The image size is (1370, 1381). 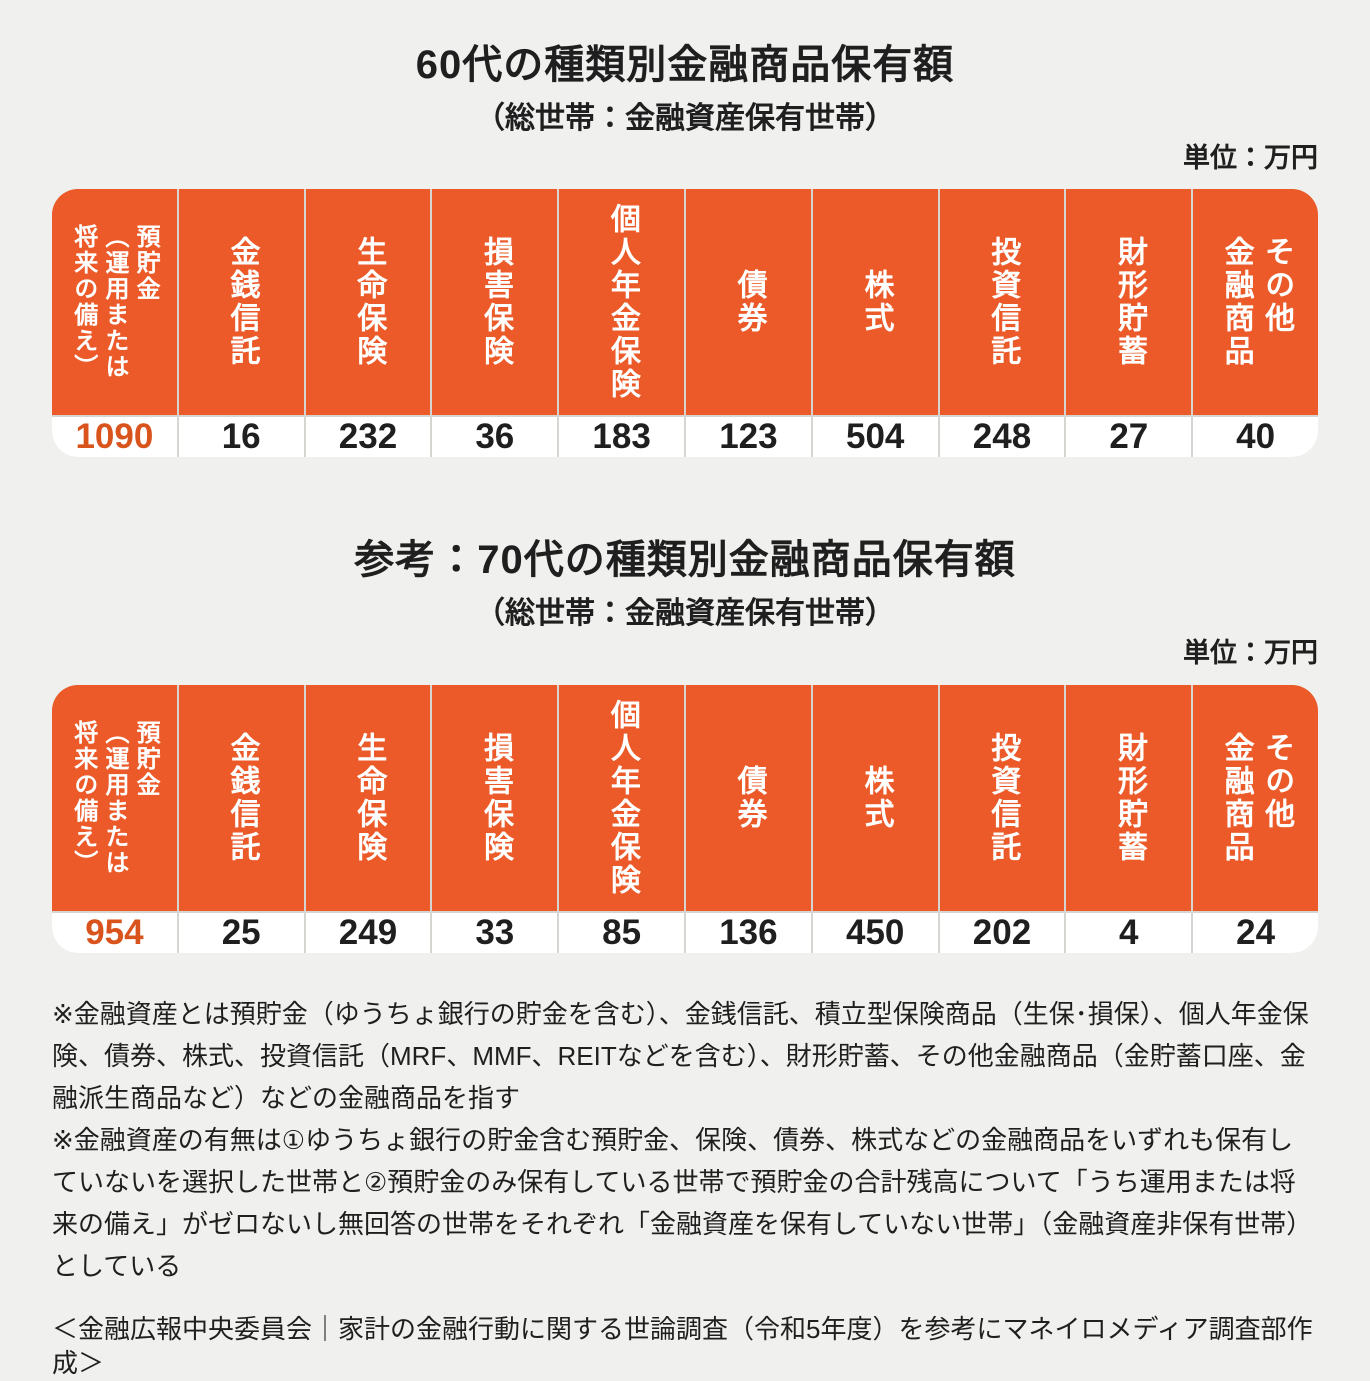 I want to click on table60-value-1: 16, so click(x=241, y=437).